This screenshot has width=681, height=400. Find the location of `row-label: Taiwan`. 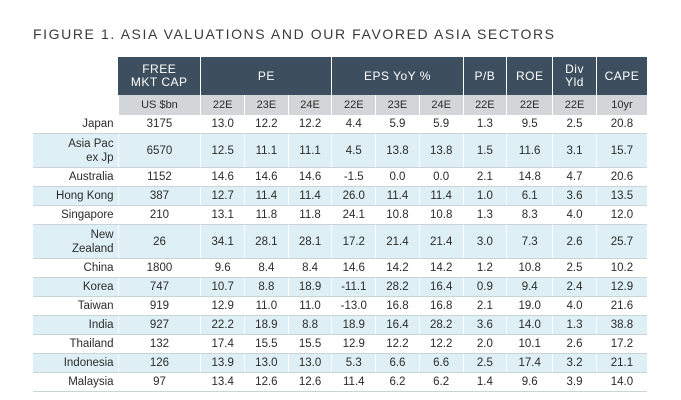

row-label: Taiwan is located at coordinates (76, 306).